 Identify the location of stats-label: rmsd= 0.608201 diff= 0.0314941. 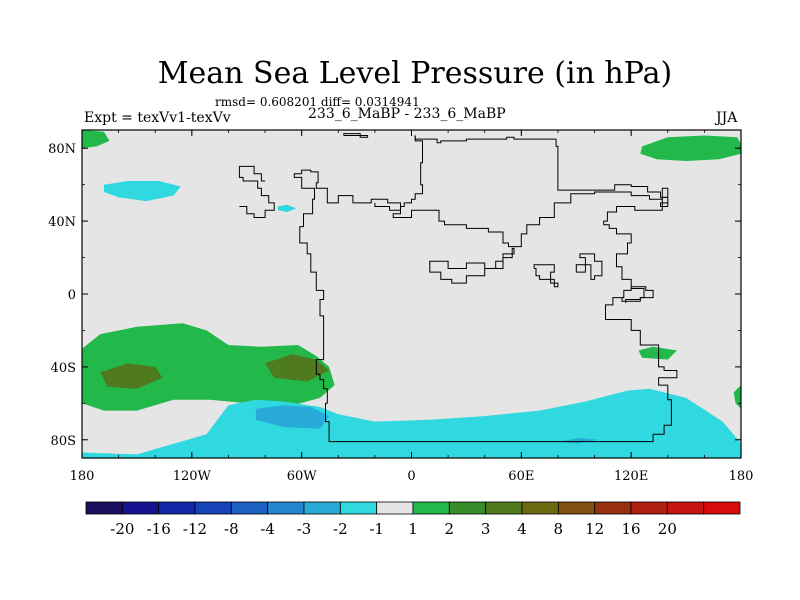
(317, 102).